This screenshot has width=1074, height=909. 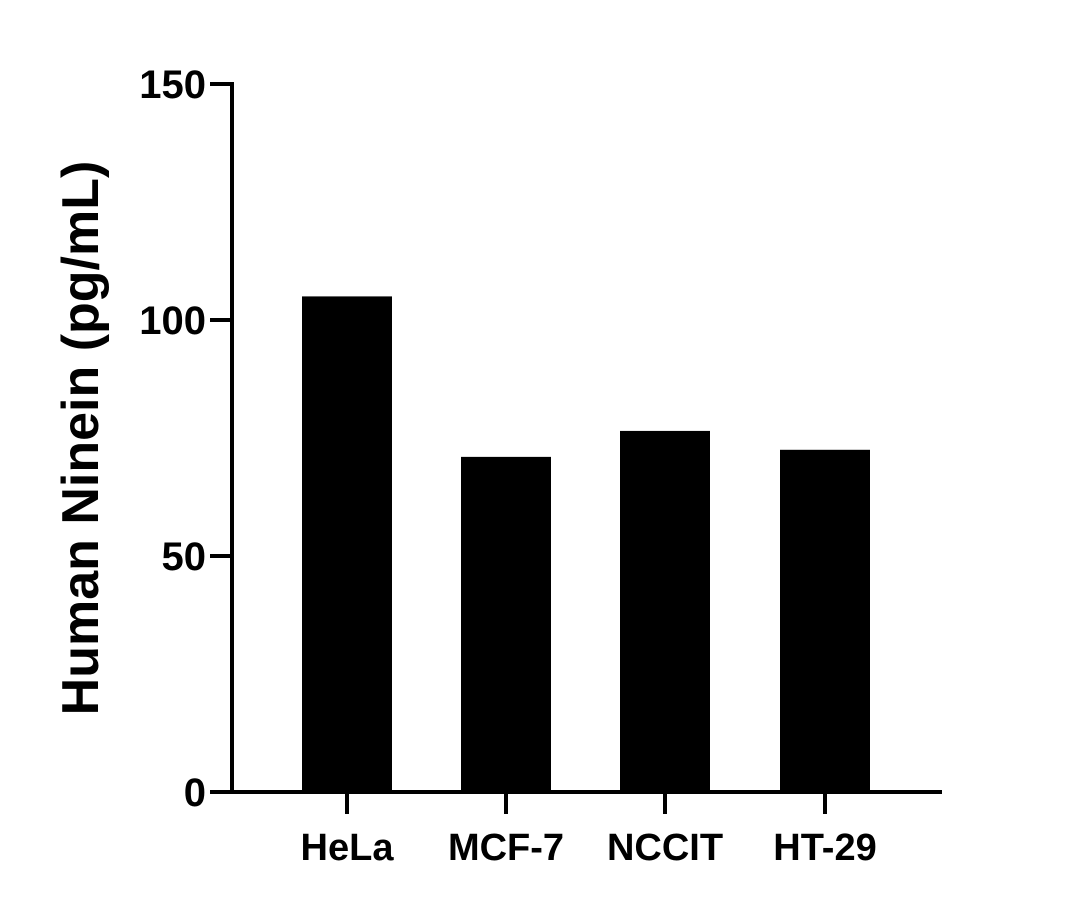 What do you see at coordinates (506, 848) in the screenshot?
I see `x-tick-label-mcf-7: MCF-7` at bounding box center [506, 848].